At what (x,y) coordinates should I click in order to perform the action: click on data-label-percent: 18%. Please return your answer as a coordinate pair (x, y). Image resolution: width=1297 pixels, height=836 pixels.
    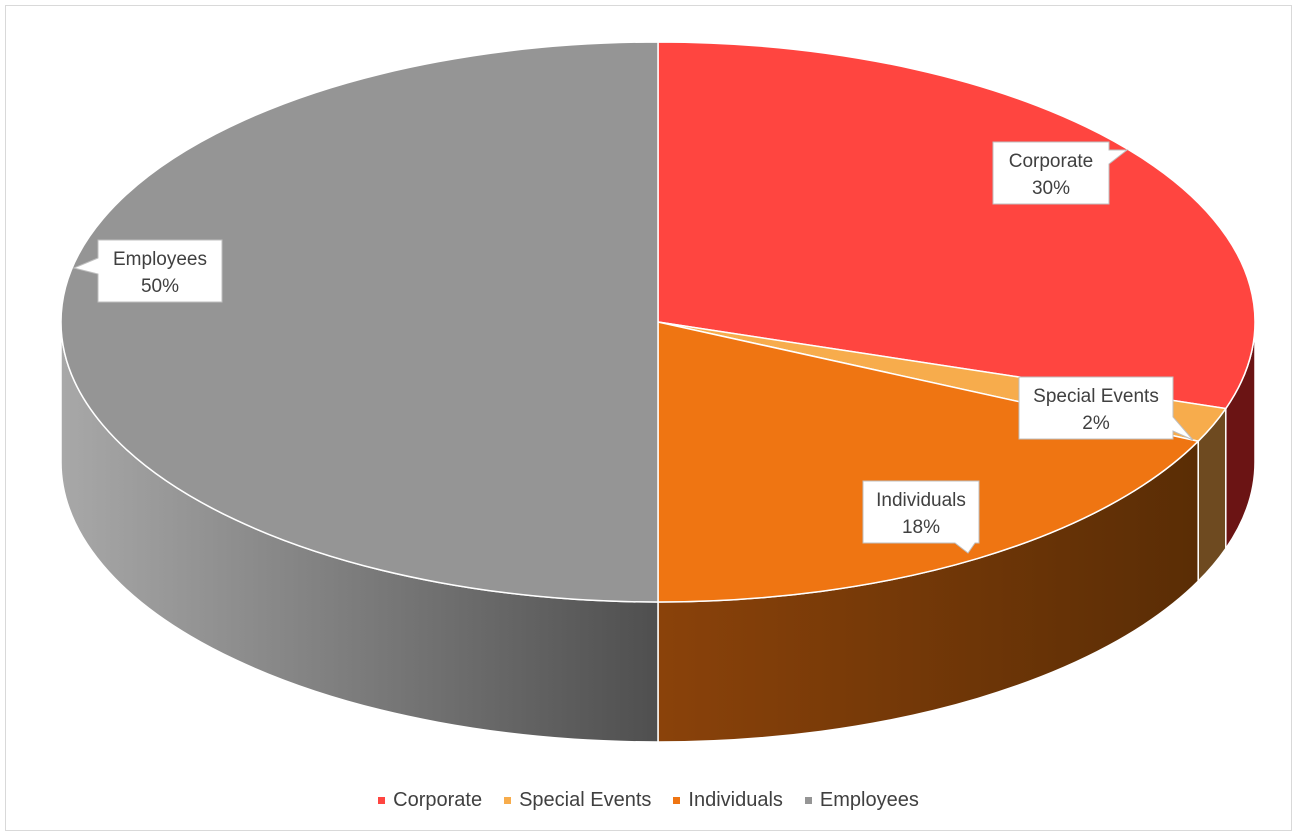
    Looking at the image, I should click on (921, 527).